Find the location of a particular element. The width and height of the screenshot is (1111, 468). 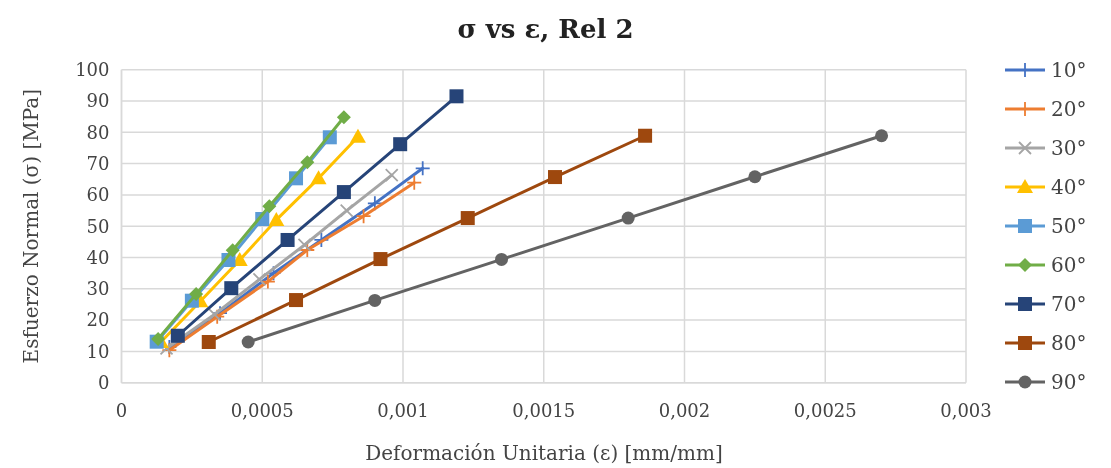

legend-label: 40° is located at coordinates (1069, 187).